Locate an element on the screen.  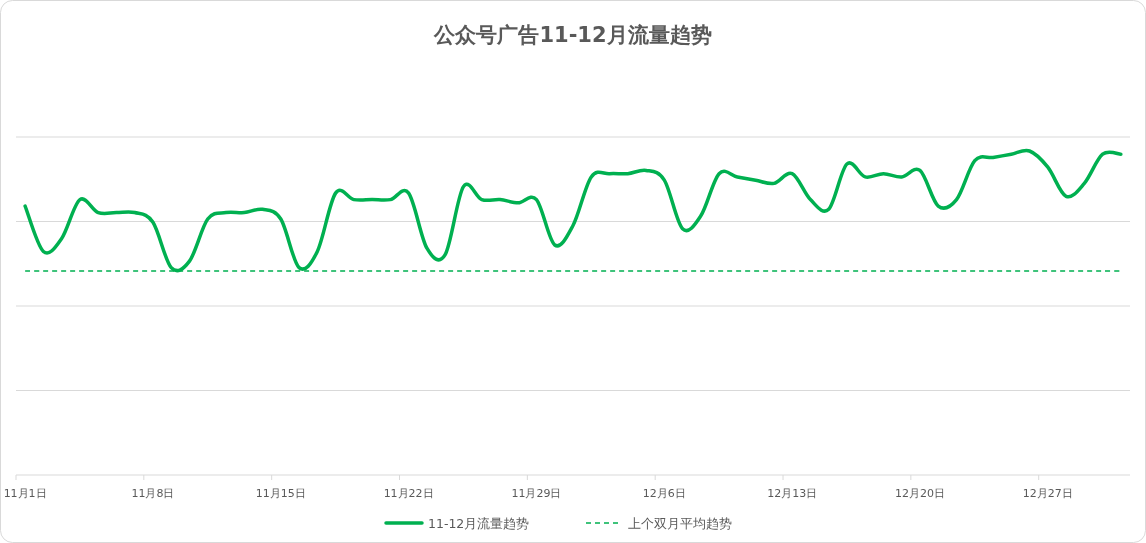
x-tick-label: 12月27日 is located at coordinates (1047, 493).